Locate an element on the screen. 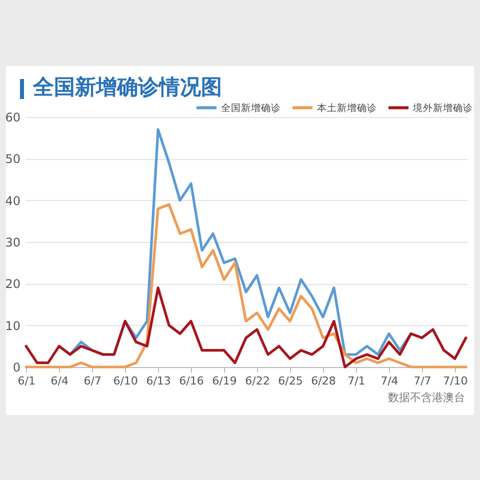 Image resolution: width=480 pixels, height=480 pixels. y-tick-label: 10 is located at coordinates (12, 325).